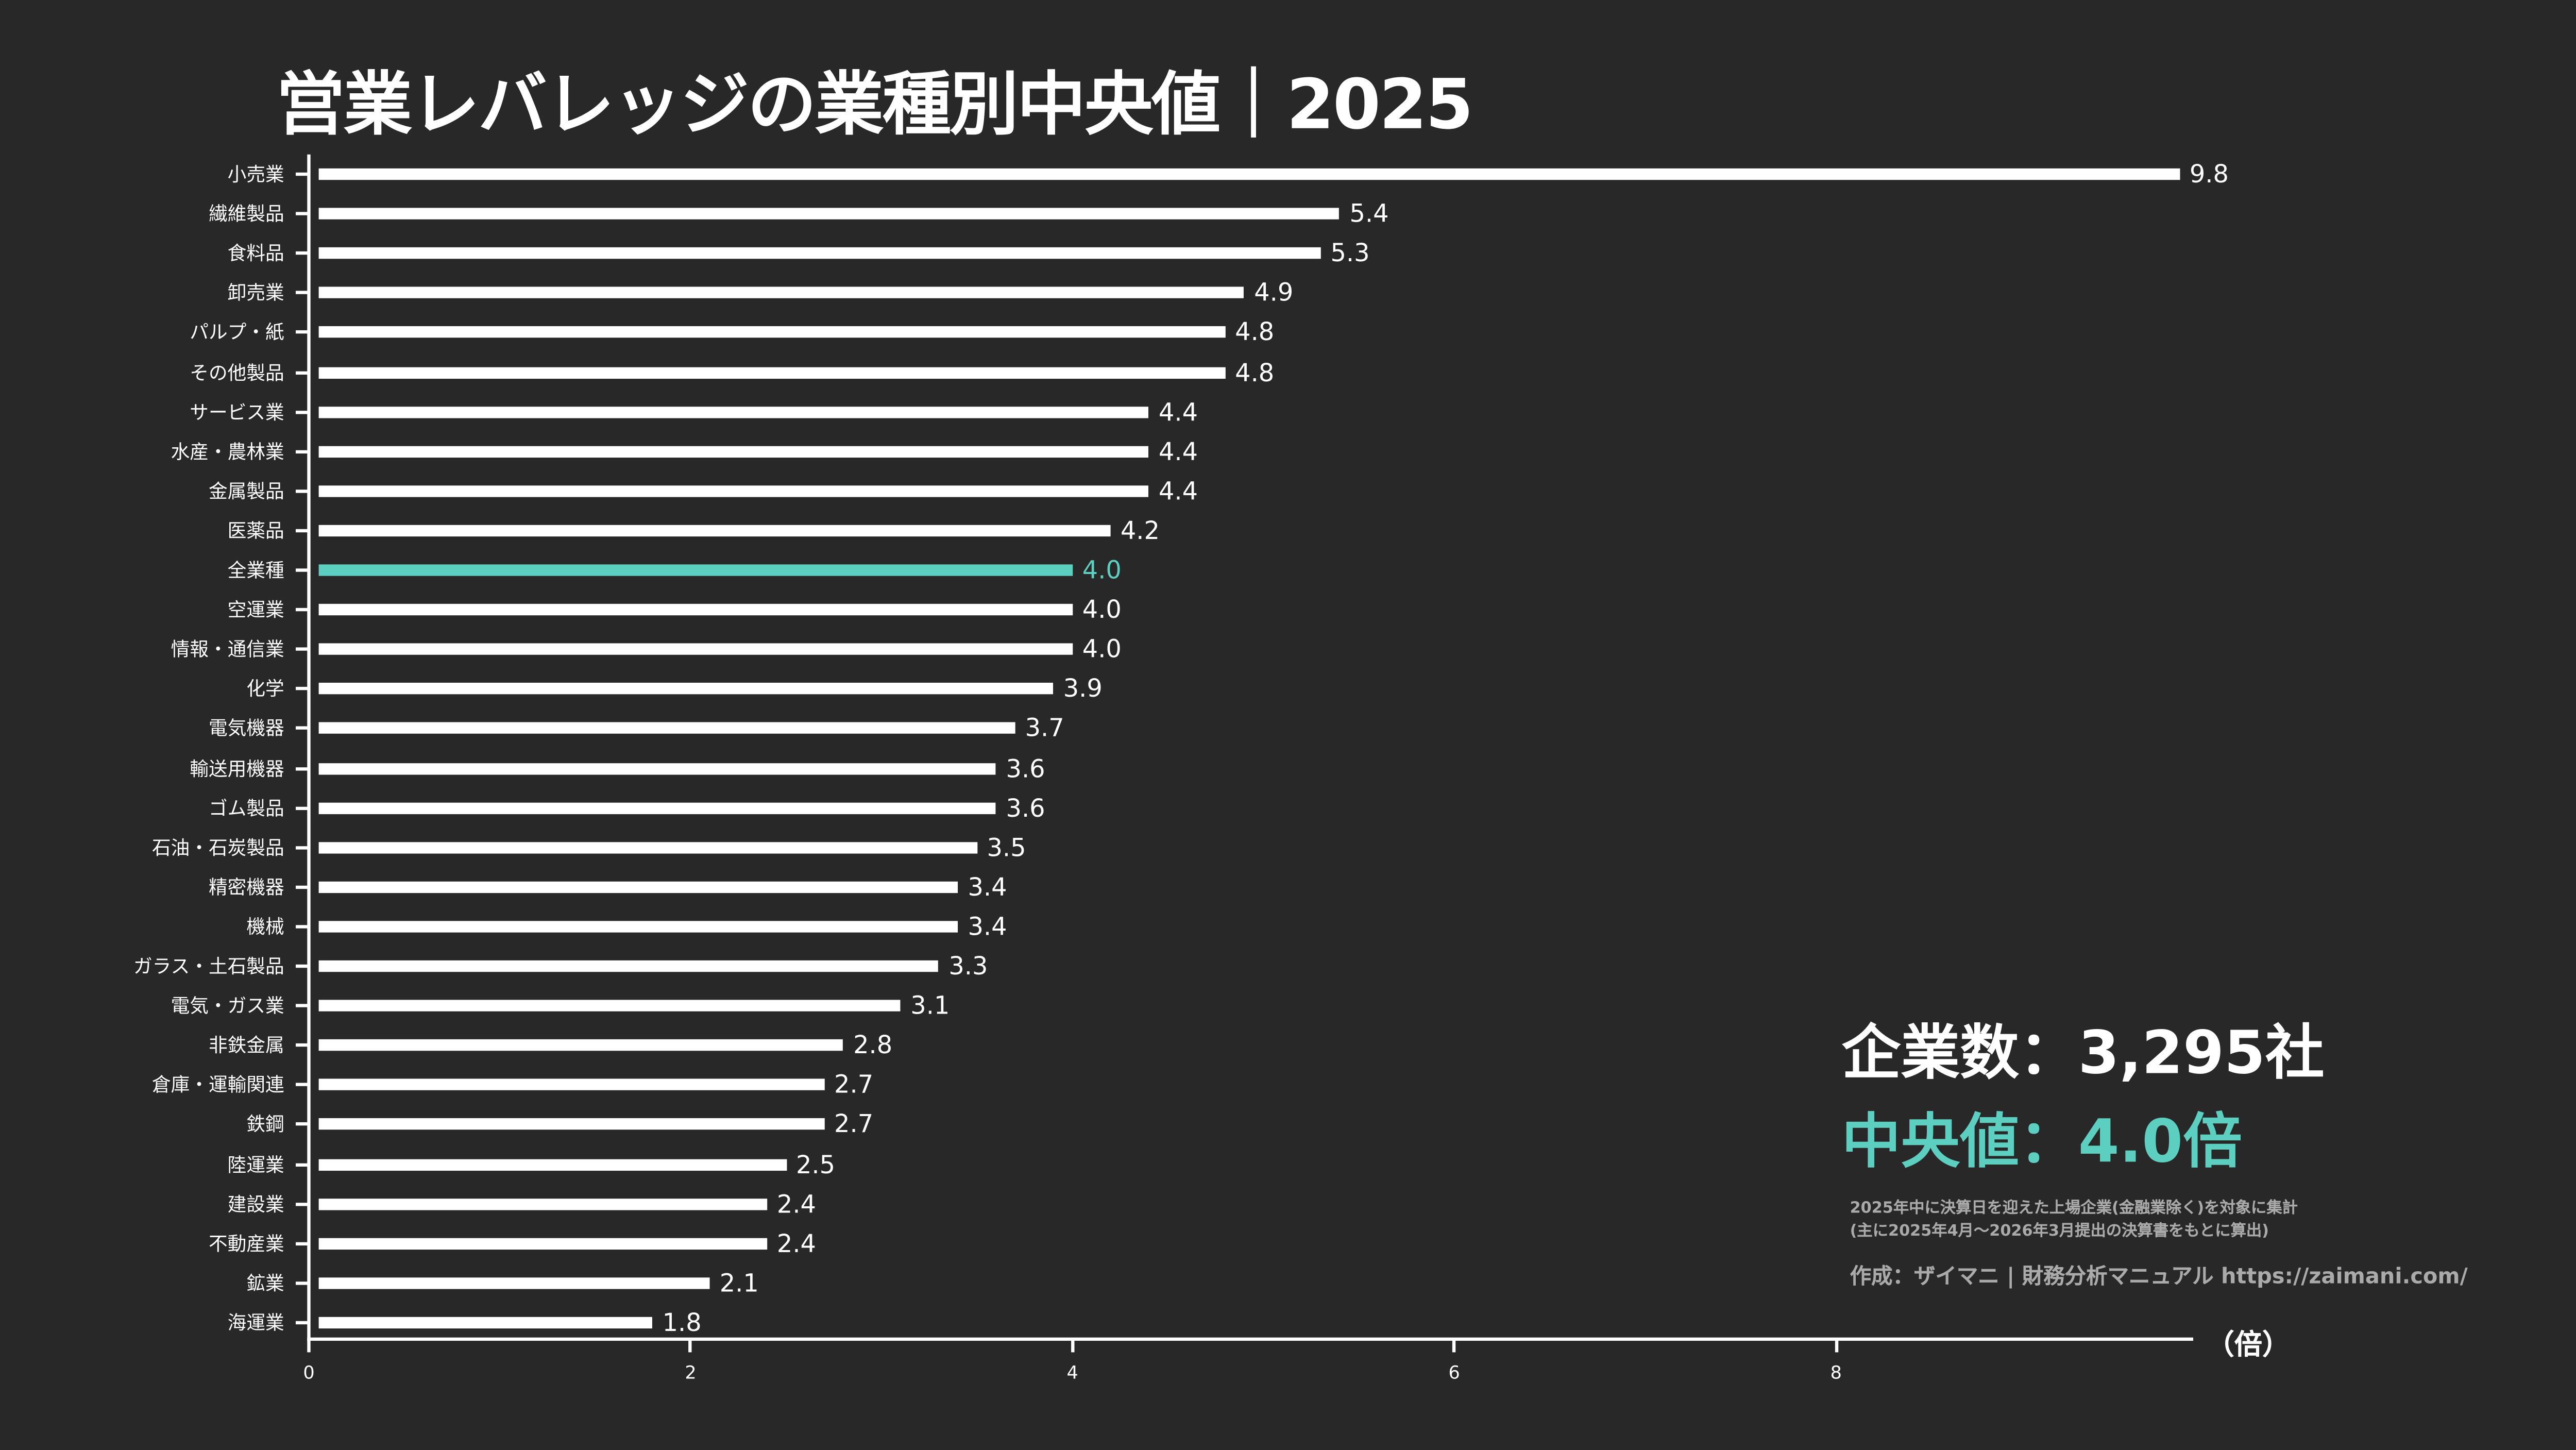 This screenshot has height=1450, width=2576. What do you see at coordinates (930, 1006) in the screenshot?
I see `data-label: 3.1` at bounding box center [930, 1006].